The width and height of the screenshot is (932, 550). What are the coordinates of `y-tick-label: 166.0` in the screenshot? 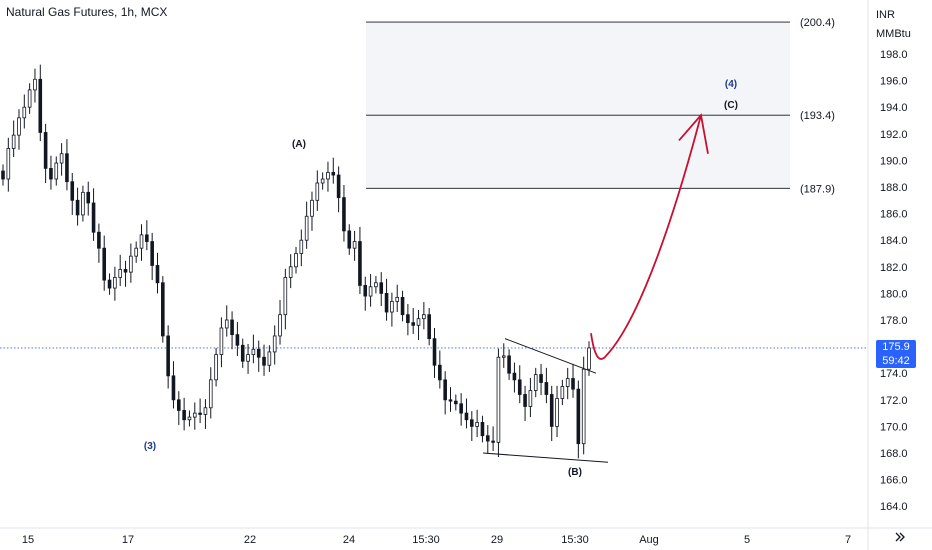 It's located at (894, 481).